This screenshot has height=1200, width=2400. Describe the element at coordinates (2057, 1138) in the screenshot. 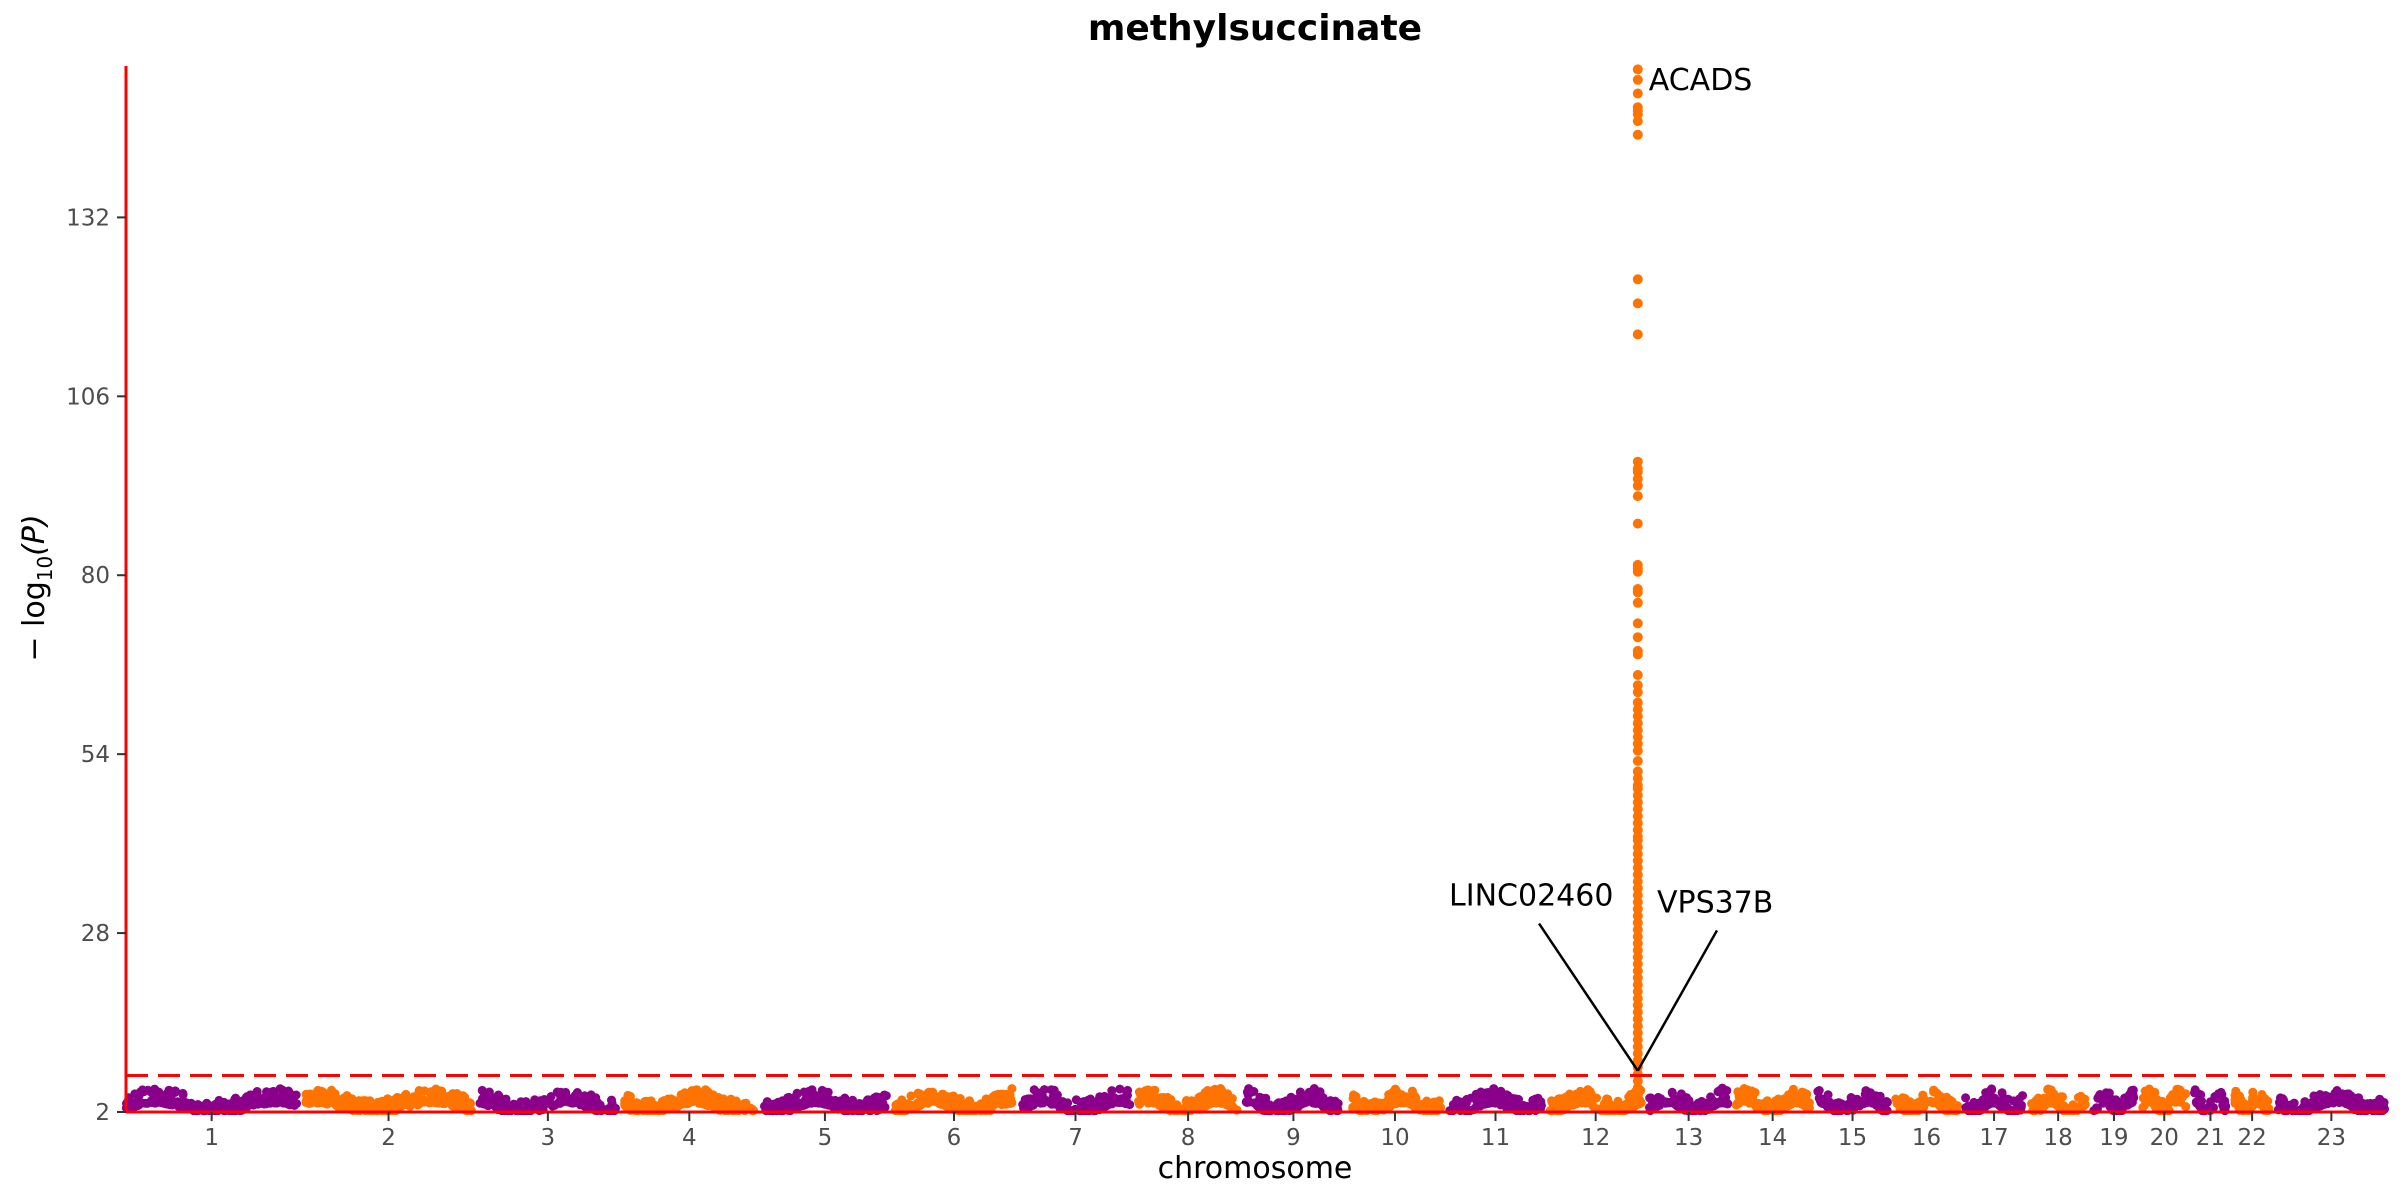

I see `x-tick-label: 18` at that location.